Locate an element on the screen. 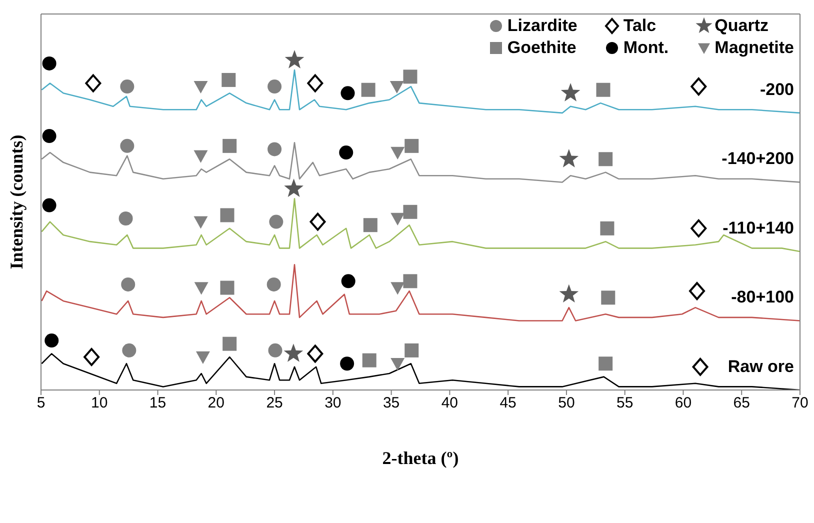 The height and width of the screenshot is (523, 814). series-label: -200 is located at coordinates (777, 89).